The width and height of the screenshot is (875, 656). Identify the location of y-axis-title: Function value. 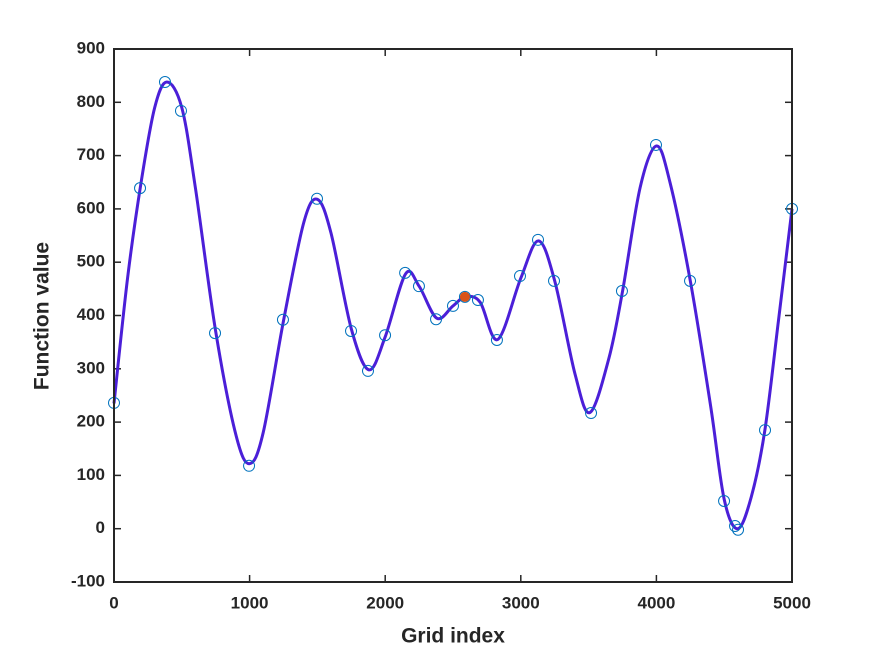
(42, 316).